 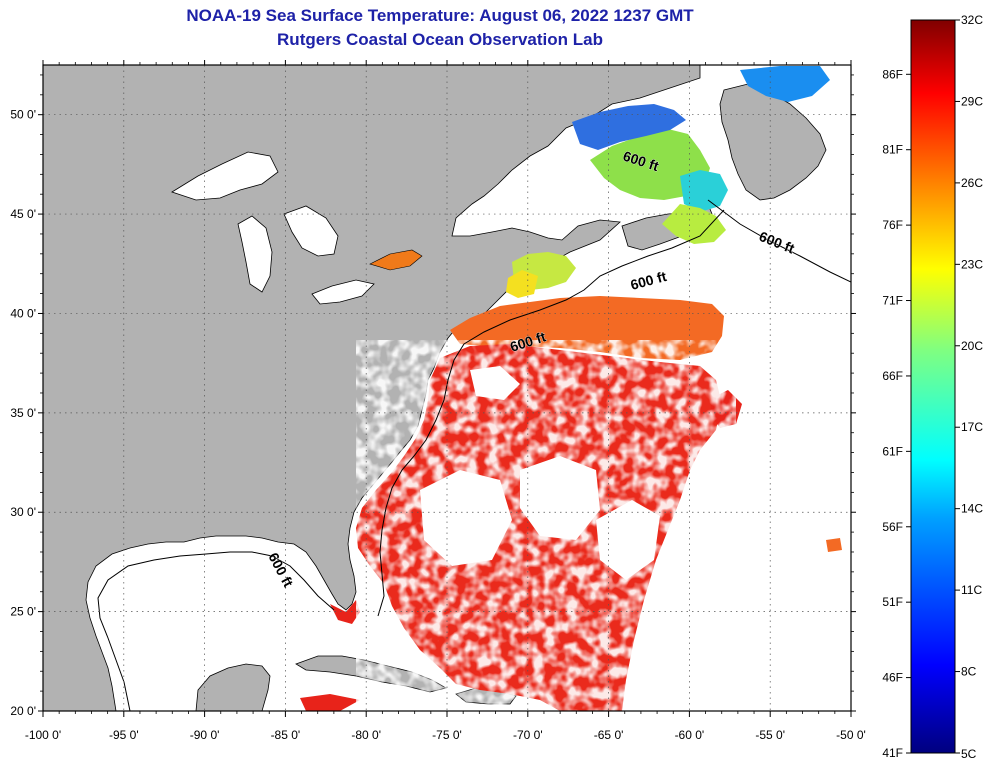 What do you see at coordinates (773, 142) in the screenshot?
I see `land-newfoundland` at bounding box center [773, 142].